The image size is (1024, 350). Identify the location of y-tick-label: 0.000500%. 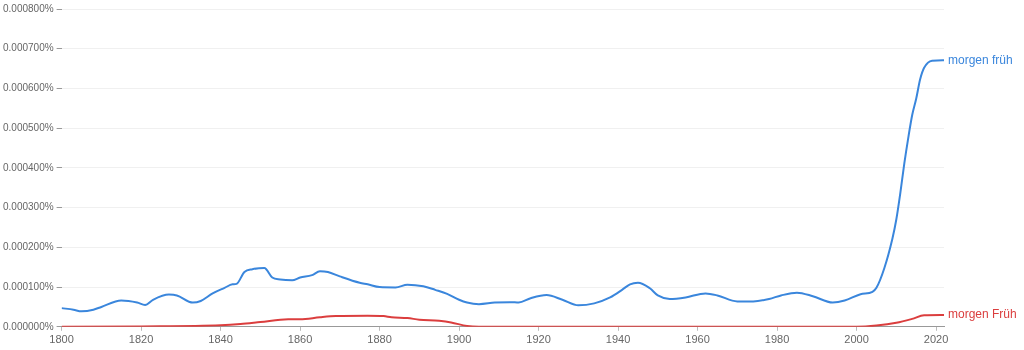
(28, 127).